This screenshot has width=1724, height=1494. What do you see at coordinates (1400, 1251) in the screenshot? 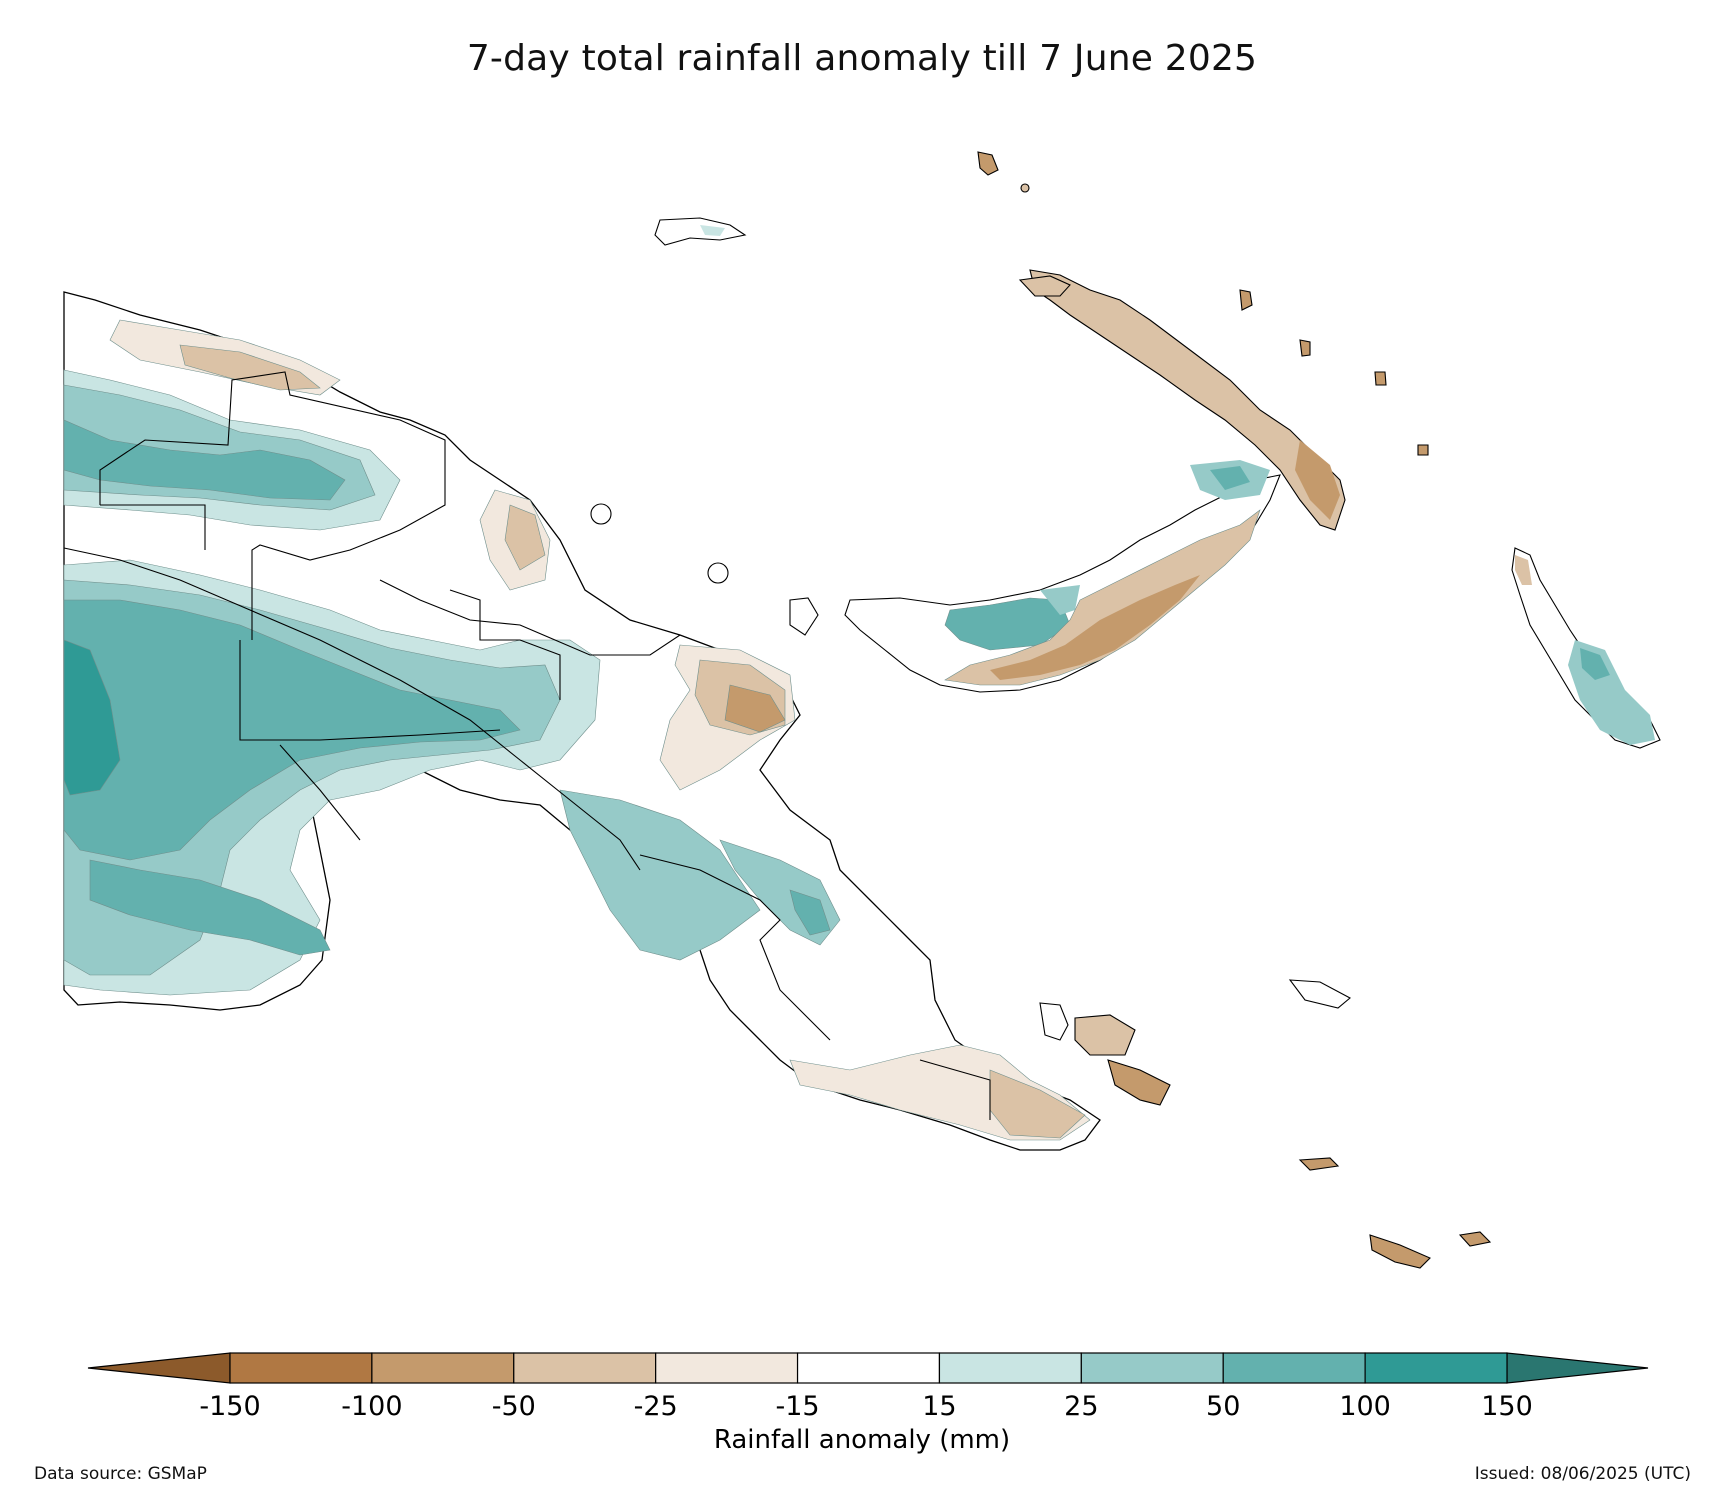
I see `island-tagula` at bounding box center [1400, 1251].